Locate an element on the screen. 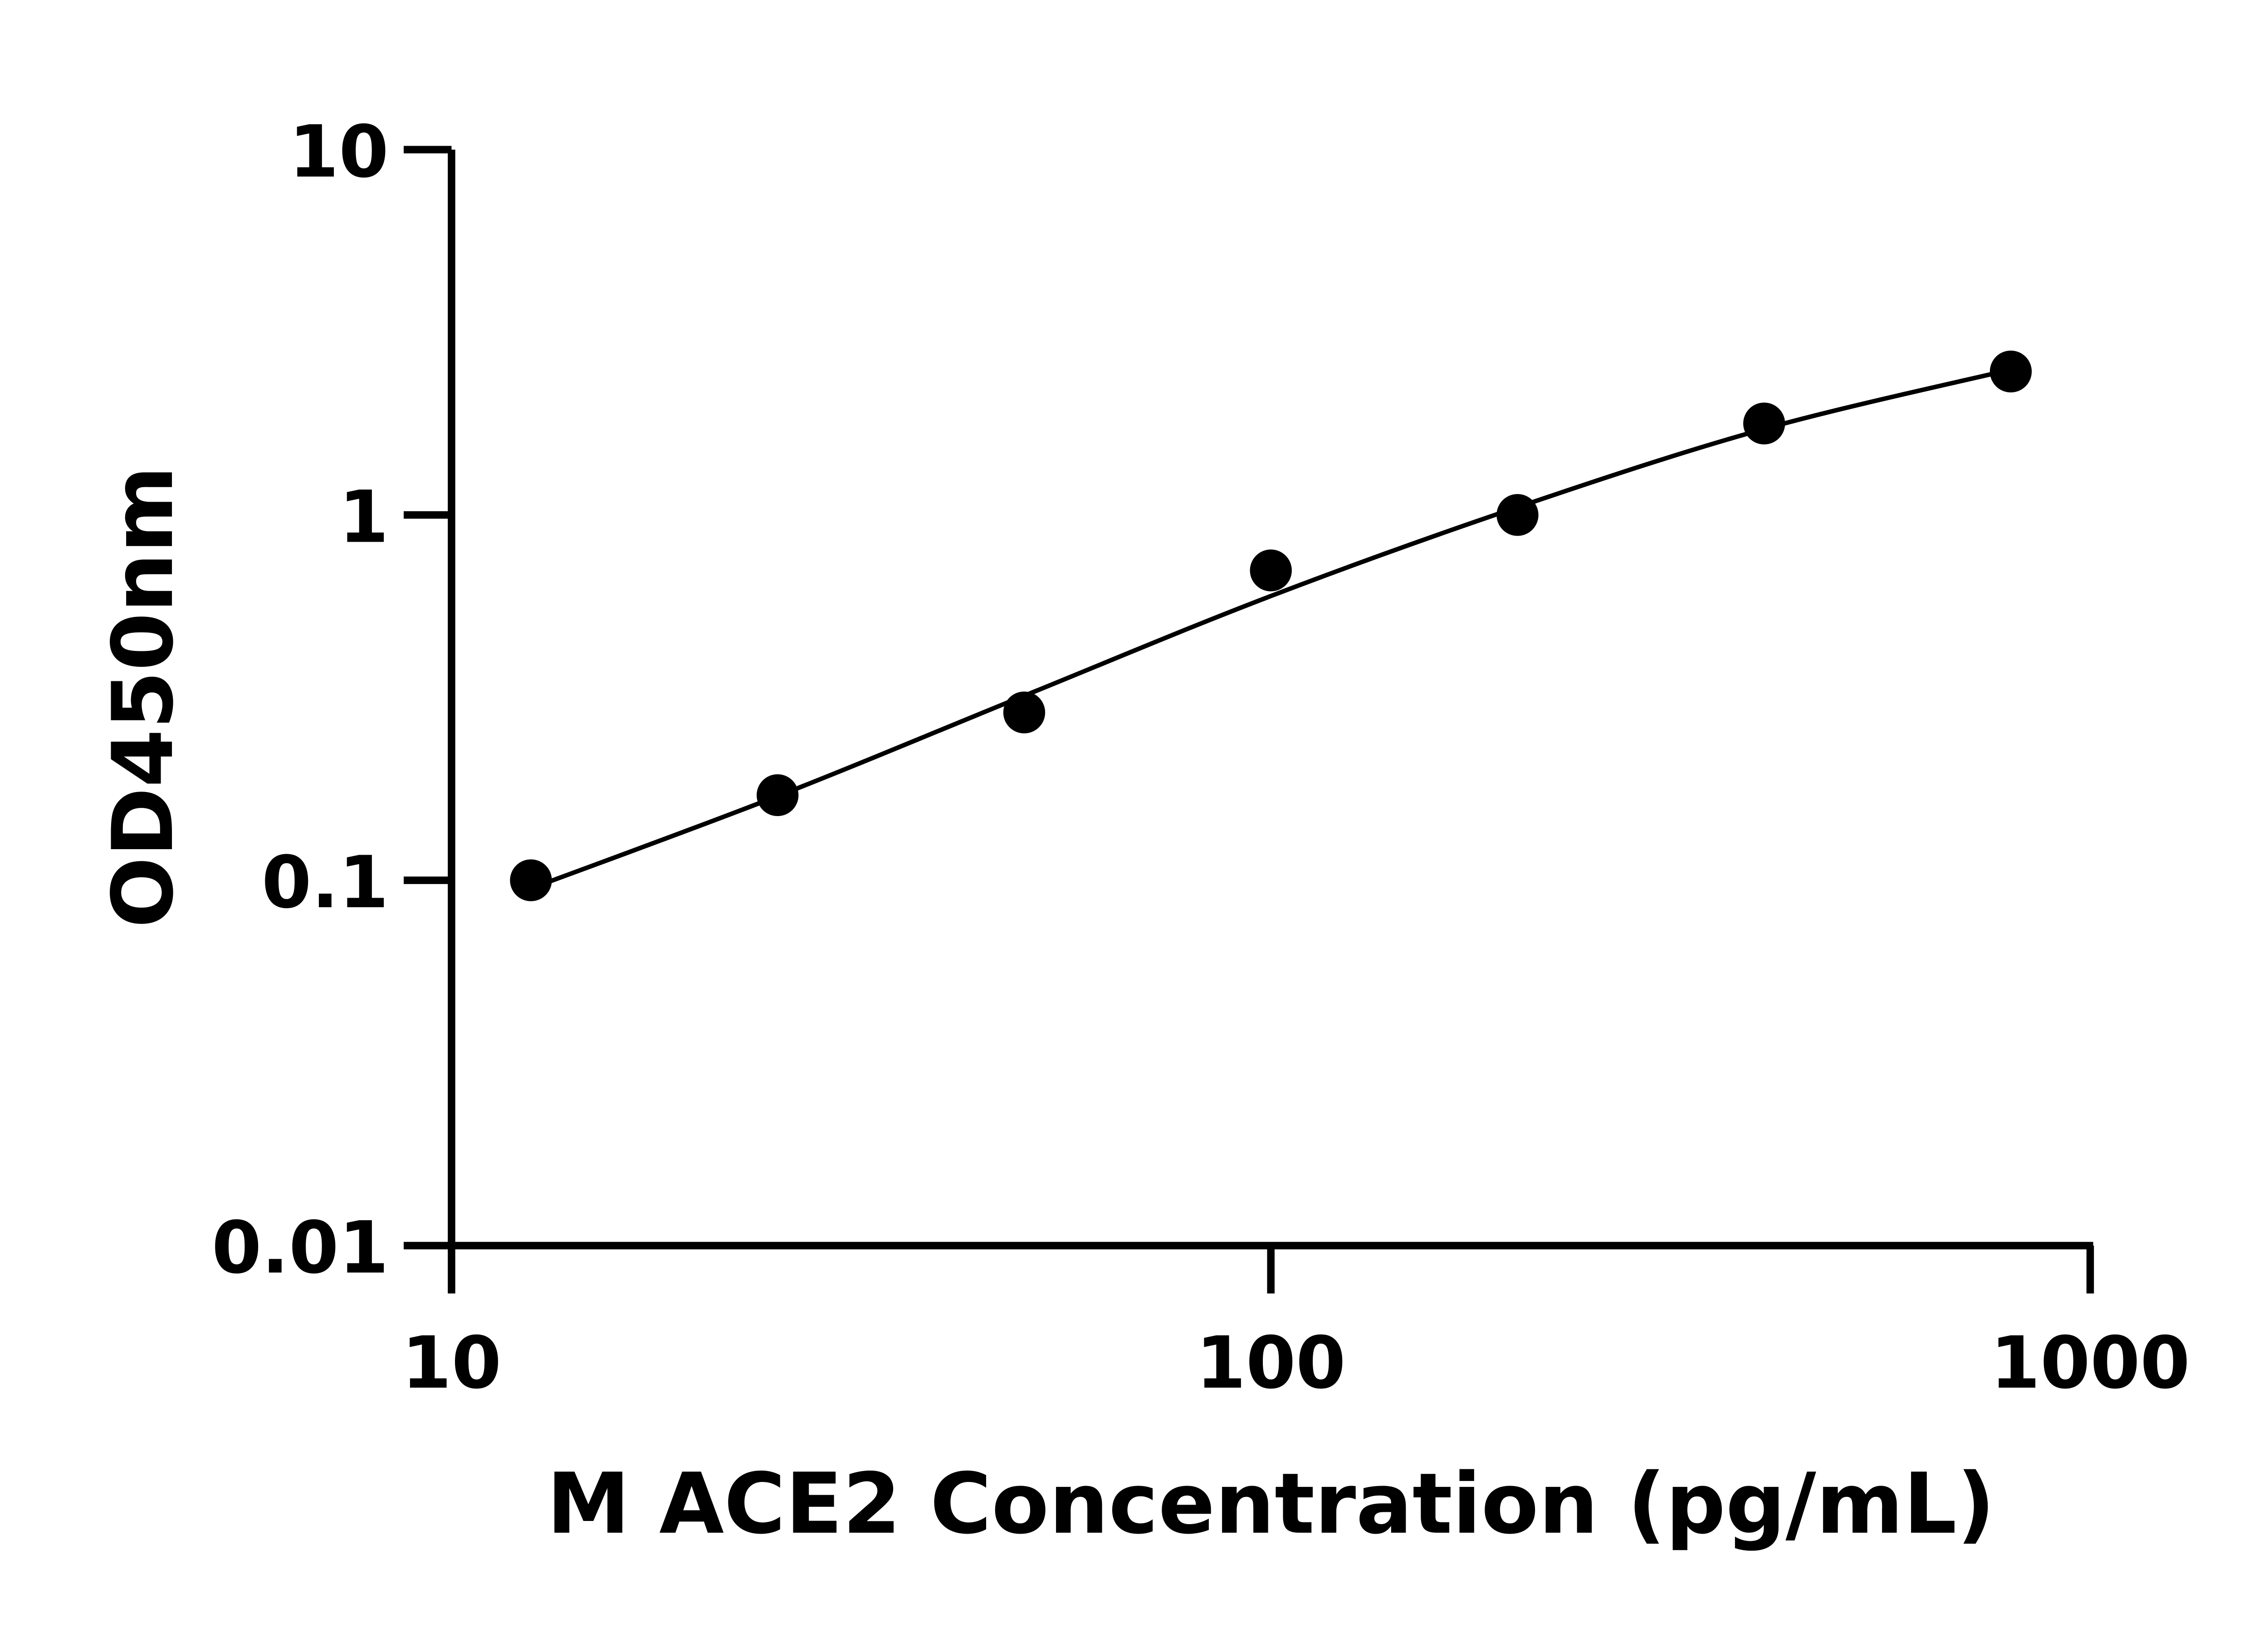  y-tick-label: 0.01 is located at coordinates (300, 1248).